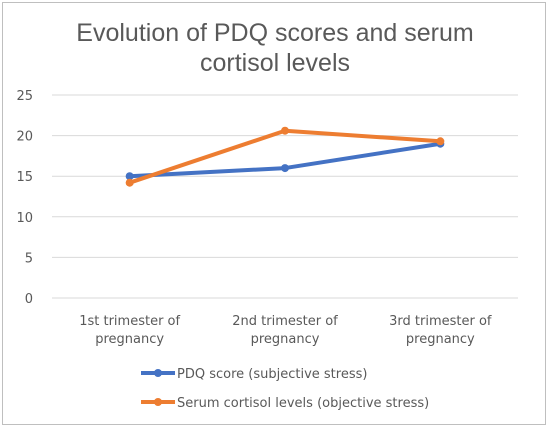 Image resolution: width=550 pixels, height=429 pixels. Describe the element at coordinates (29, 299) in the screenshot. I see `y-tick-label: 0` at that location.